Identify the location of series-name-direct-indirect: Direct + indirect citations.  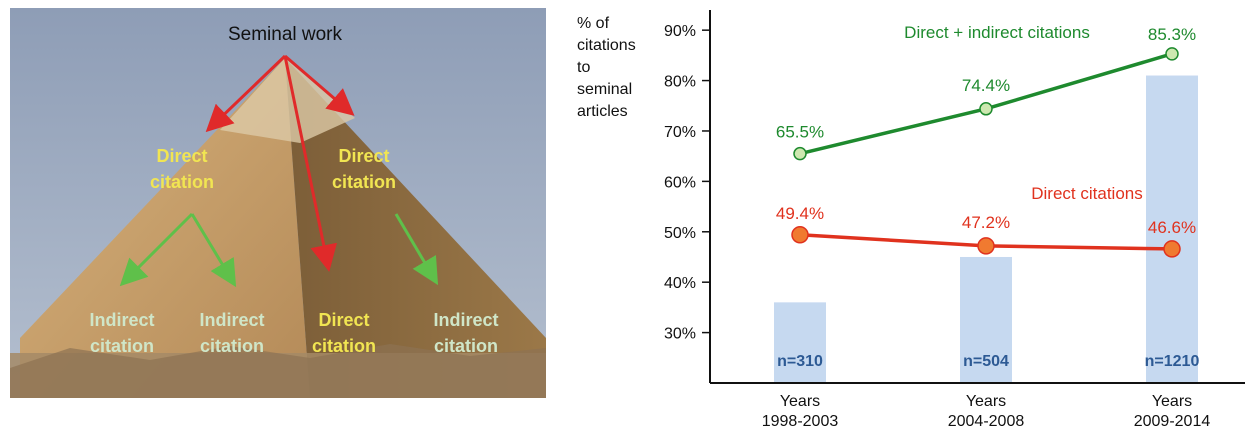
(997, 32).